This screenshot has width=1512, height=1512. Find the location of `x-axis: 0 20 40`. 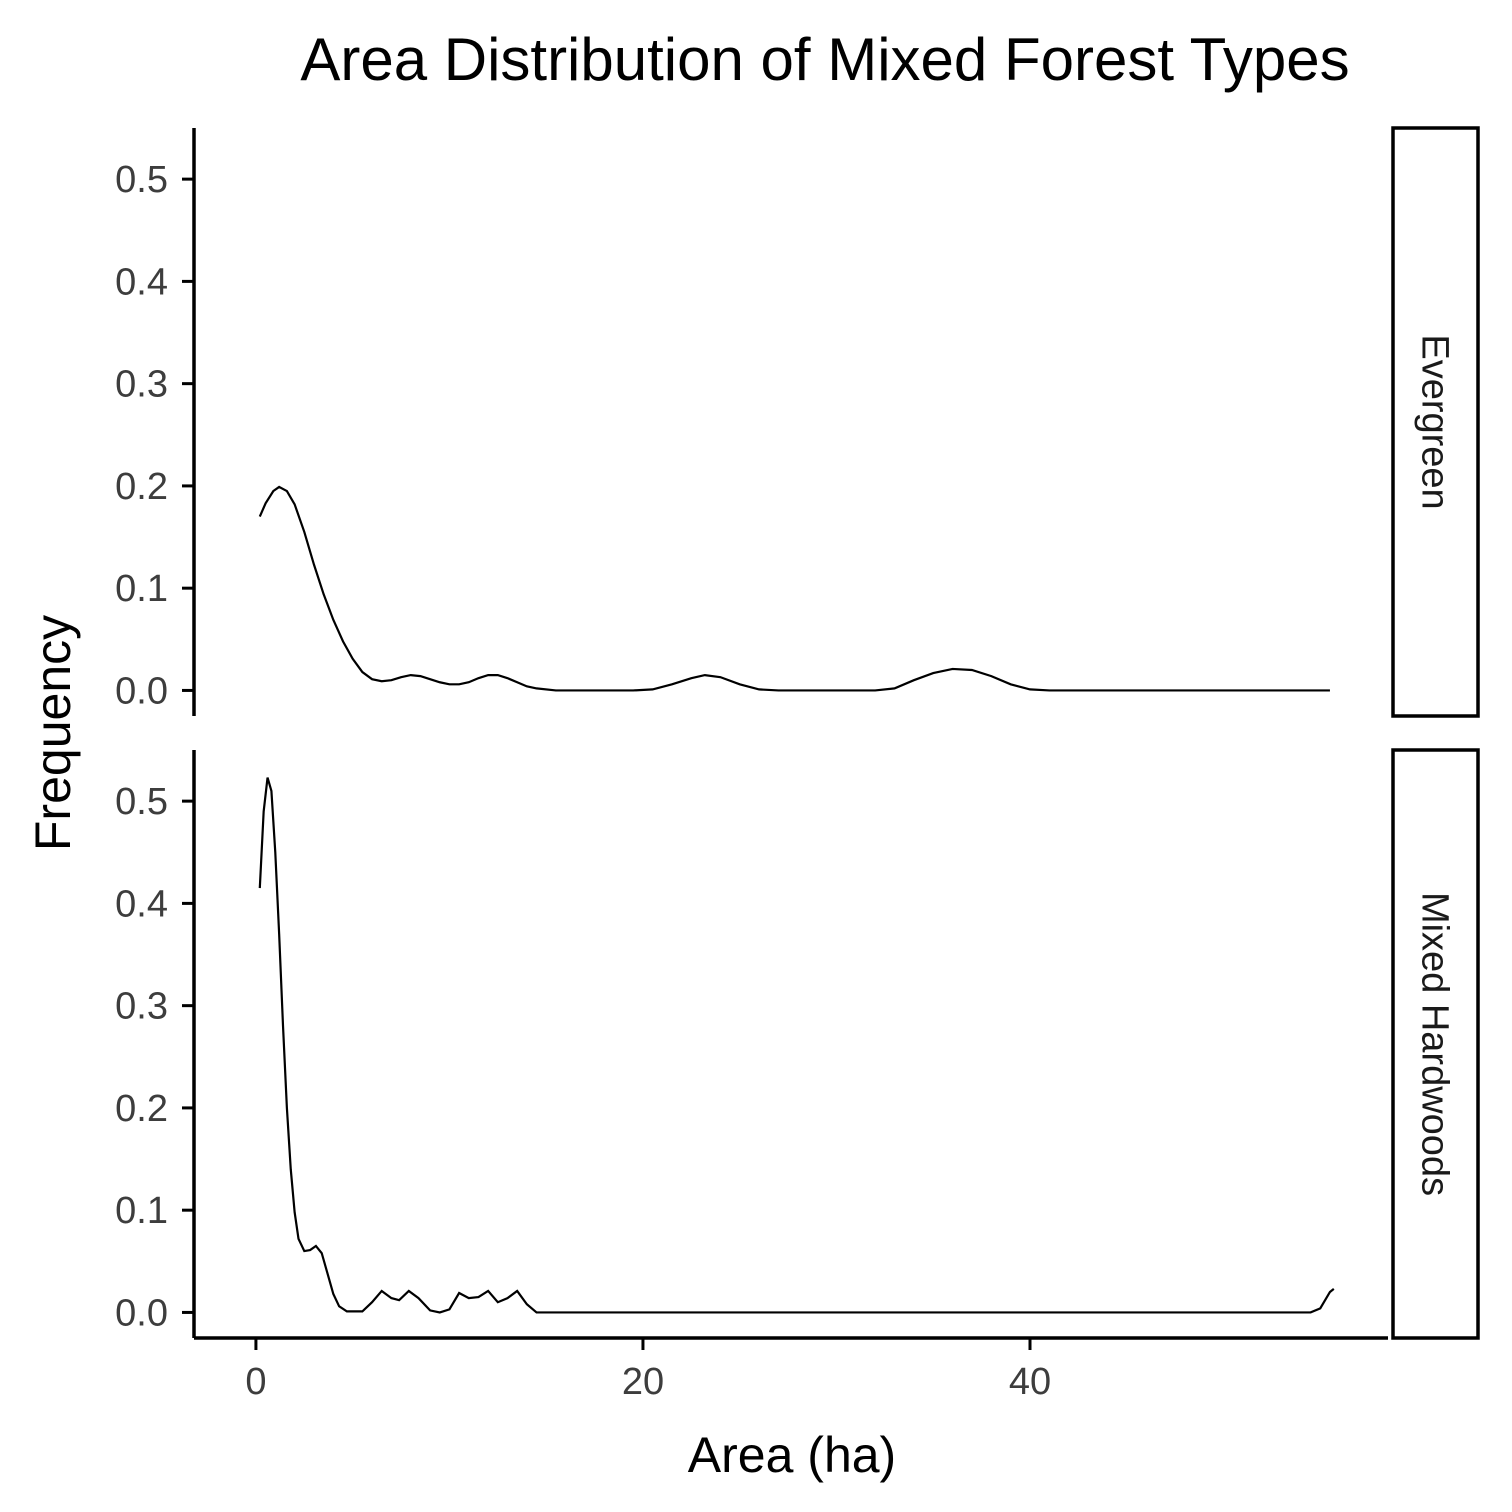

x-axis: 0 20 40 is located at coordinates (791, 1369).